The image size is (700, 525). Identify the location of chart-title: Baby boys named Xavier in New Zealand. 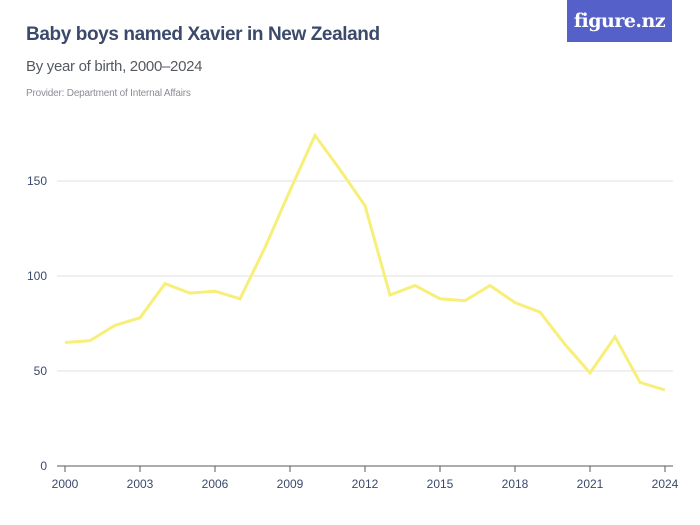
(203, 34).